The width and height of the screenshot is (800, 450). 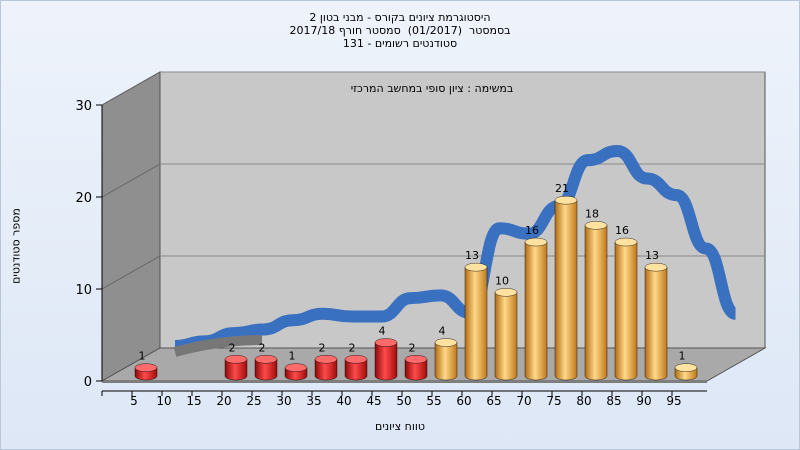 What do you see at coordinates (193, 401) in the screenshot?
I see `x-tick-label: 15` at bounding box center [193, 401].